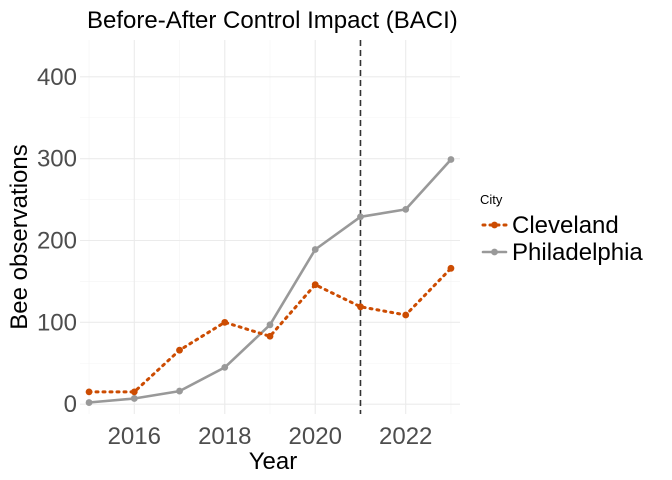 The height and width of the screenshot is (480, 672). Describe the element at coordinates (57, 77) in the screenshot. I see `y-tick-label: 400` at that location.